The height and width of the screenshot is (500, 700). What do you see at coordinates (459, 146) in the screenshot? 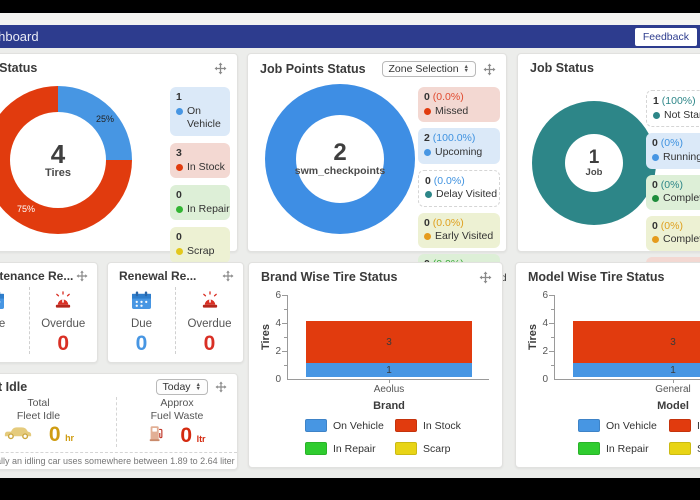
I see `legend-item-upcoming: 2 (100.0%) Upcoming` at bounding box center [459, 146].